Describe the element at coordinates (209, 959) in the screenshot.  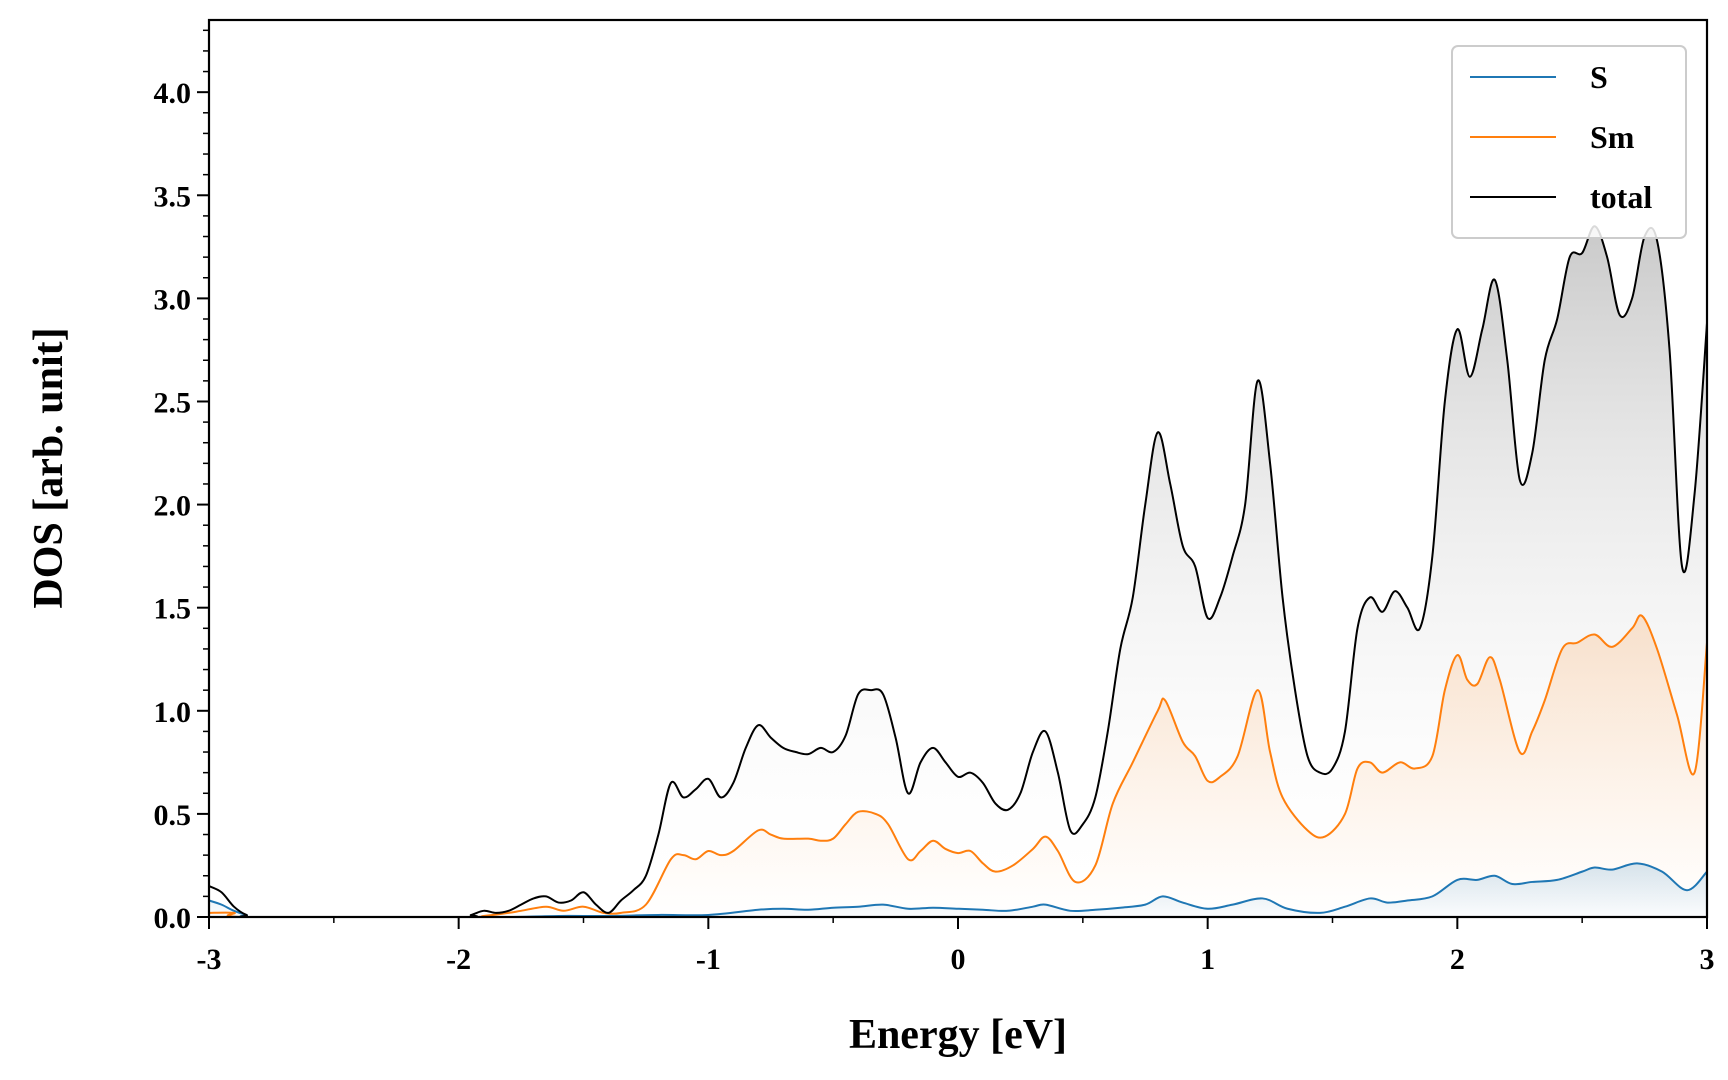
I see `x-tick-label: -3` at that location.